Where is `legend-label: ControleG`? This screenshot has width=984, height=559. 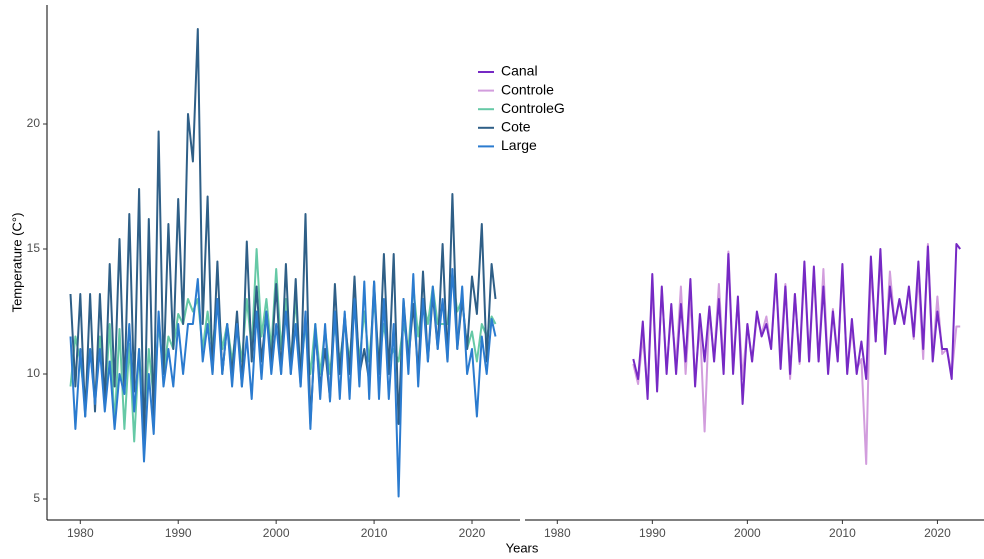 legend-label: ControleG is located at coordinates (533, 108).